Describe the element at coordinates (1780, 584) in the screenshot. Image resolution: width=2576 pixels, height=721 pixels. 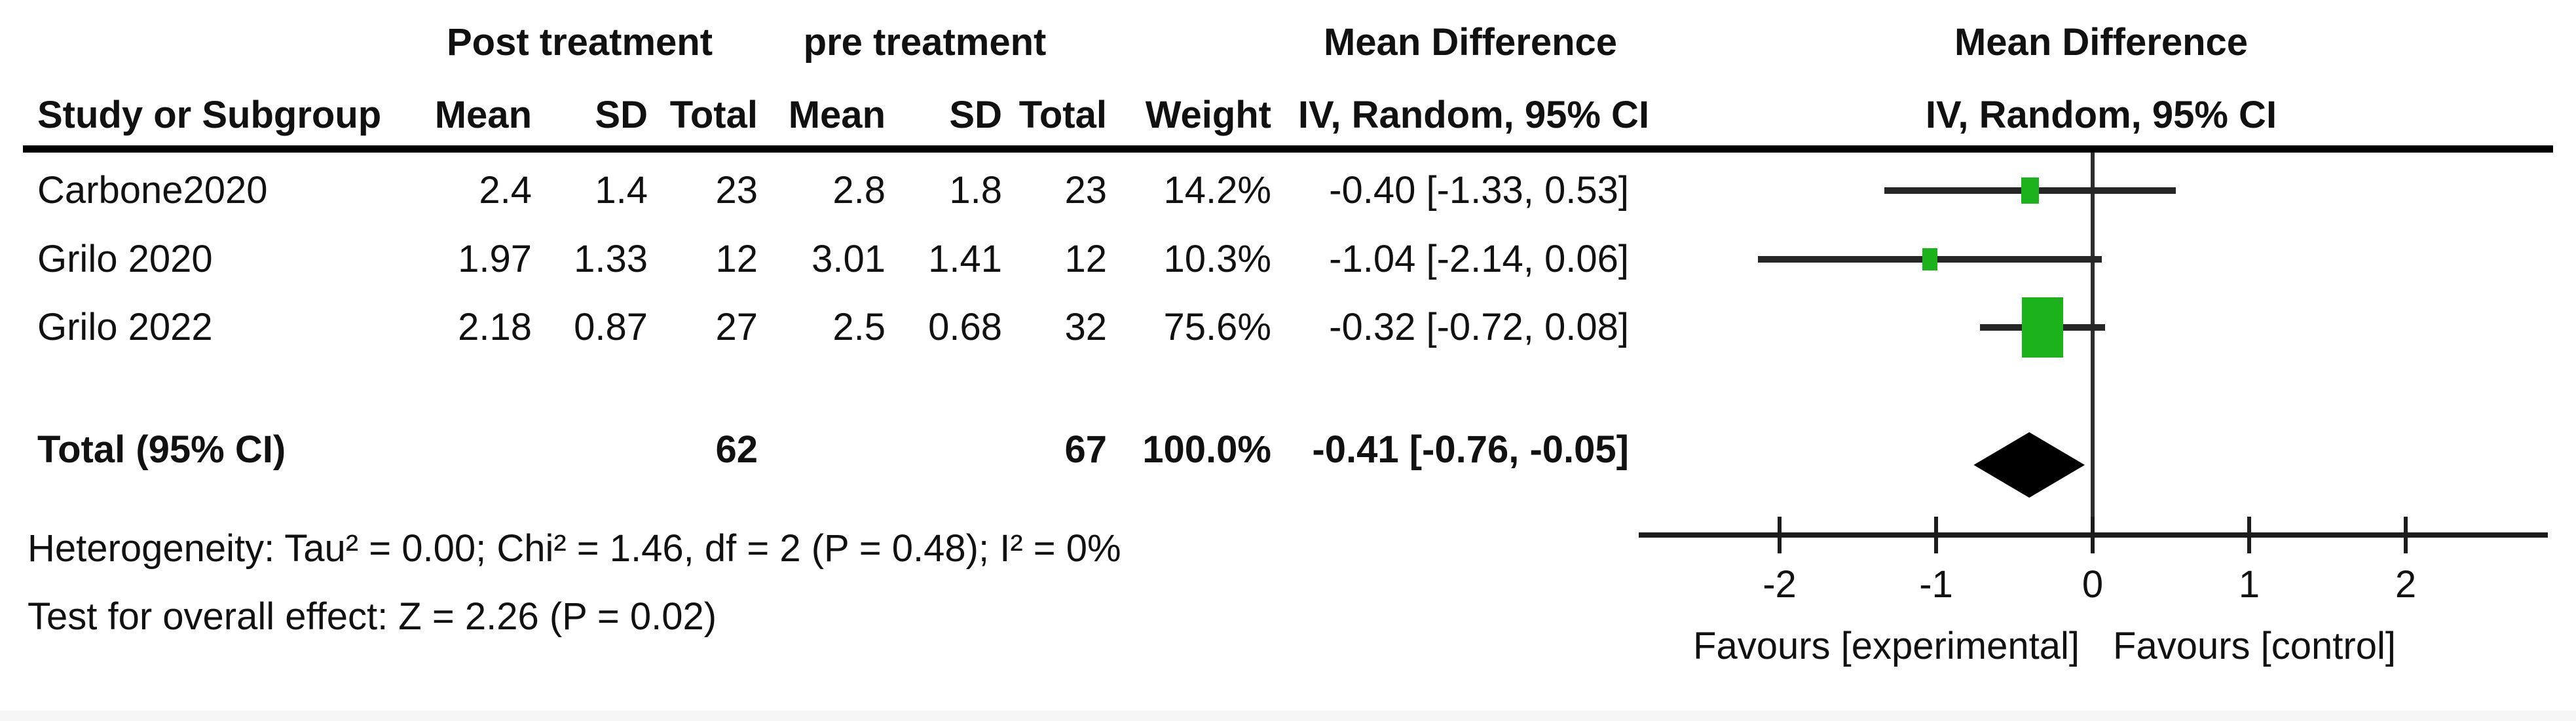
I see `axis-tick-label: -2` at that location.